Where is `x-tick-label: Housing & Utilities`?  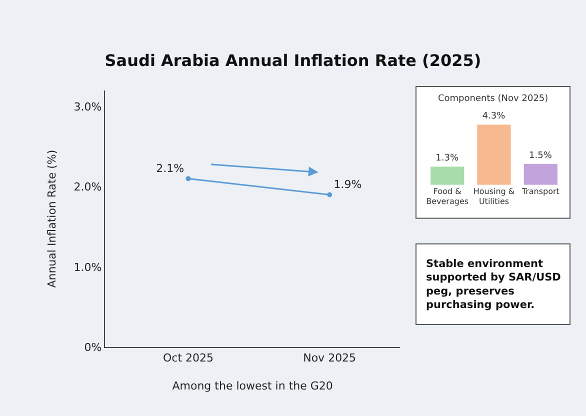 x-tick-label: Housing & Utilities is located at coordinates (494, 196).